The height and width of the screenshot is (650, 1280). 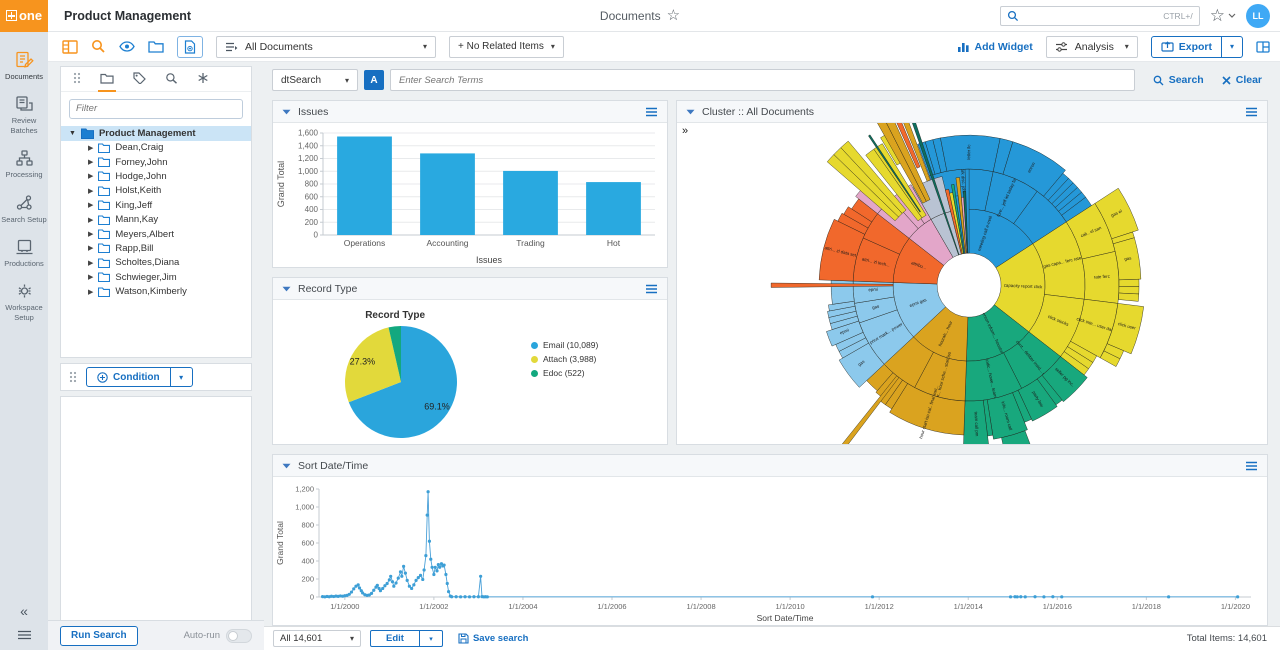 What do you see at coordinates (70, 46) in the screenshot?
I see `table-view-icon` at bounding box center [70, 46].